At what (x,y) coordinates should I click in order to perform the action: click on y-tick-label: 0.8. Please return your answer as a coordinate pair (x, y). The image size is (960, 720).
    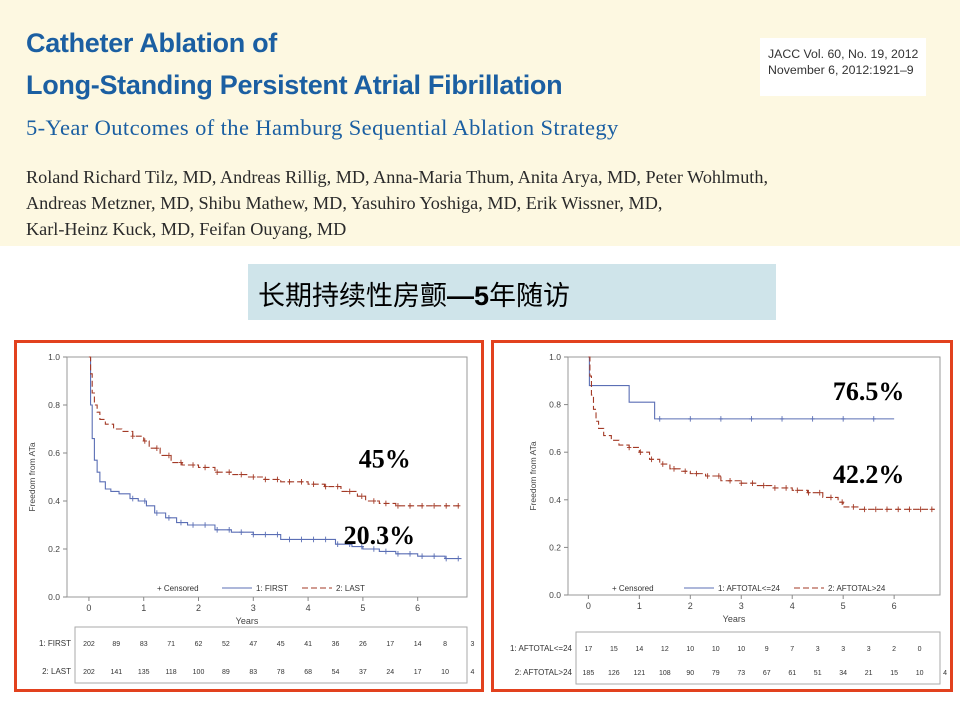
    Looking at the image, I should click on (555, 405).